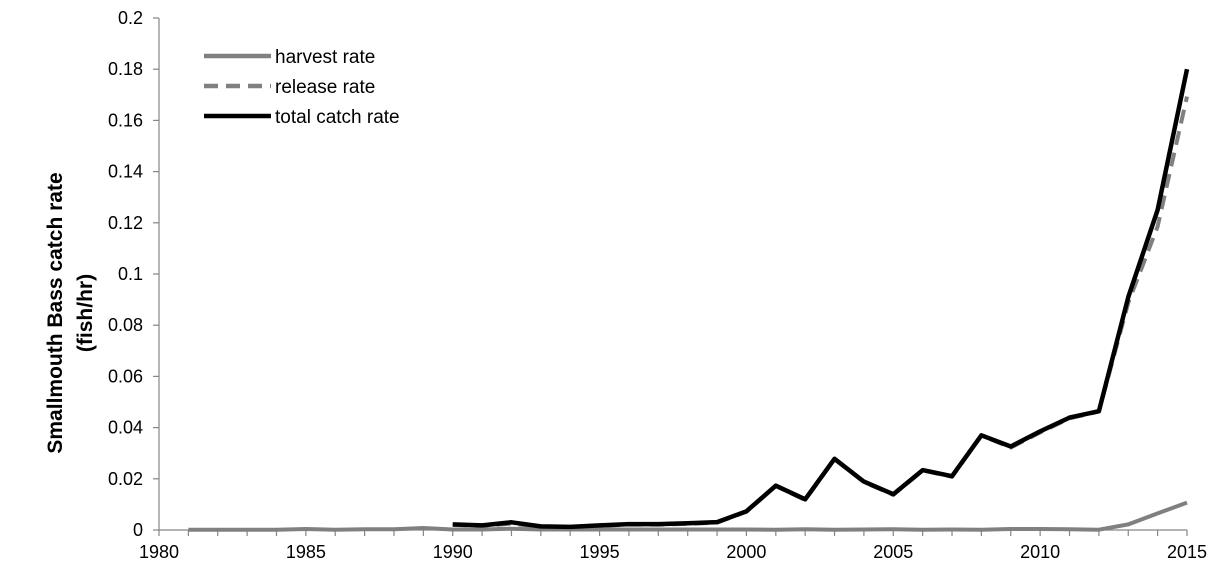 The image size is (1225, 580). What do you see at coordinates (125, 172) in the screenshot?
I see `y-tick-label: 0.14` at bounding box center [125, 172].